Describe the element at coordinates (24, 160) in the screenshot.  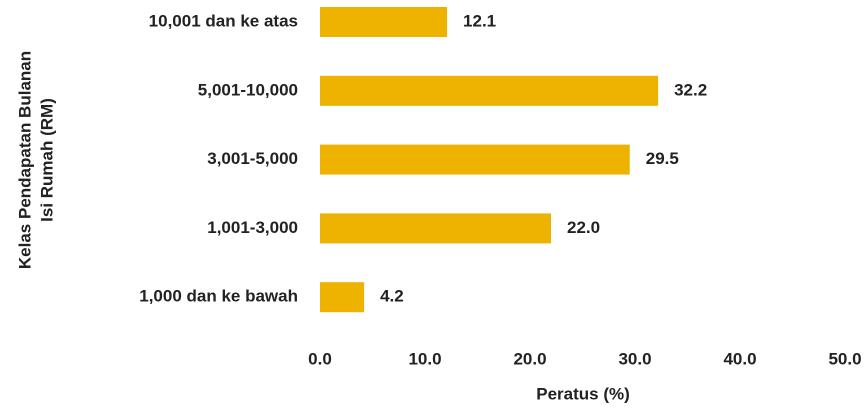
I see `y-axis-label-line: Kelas Pendapatan Bulanan` at that location.